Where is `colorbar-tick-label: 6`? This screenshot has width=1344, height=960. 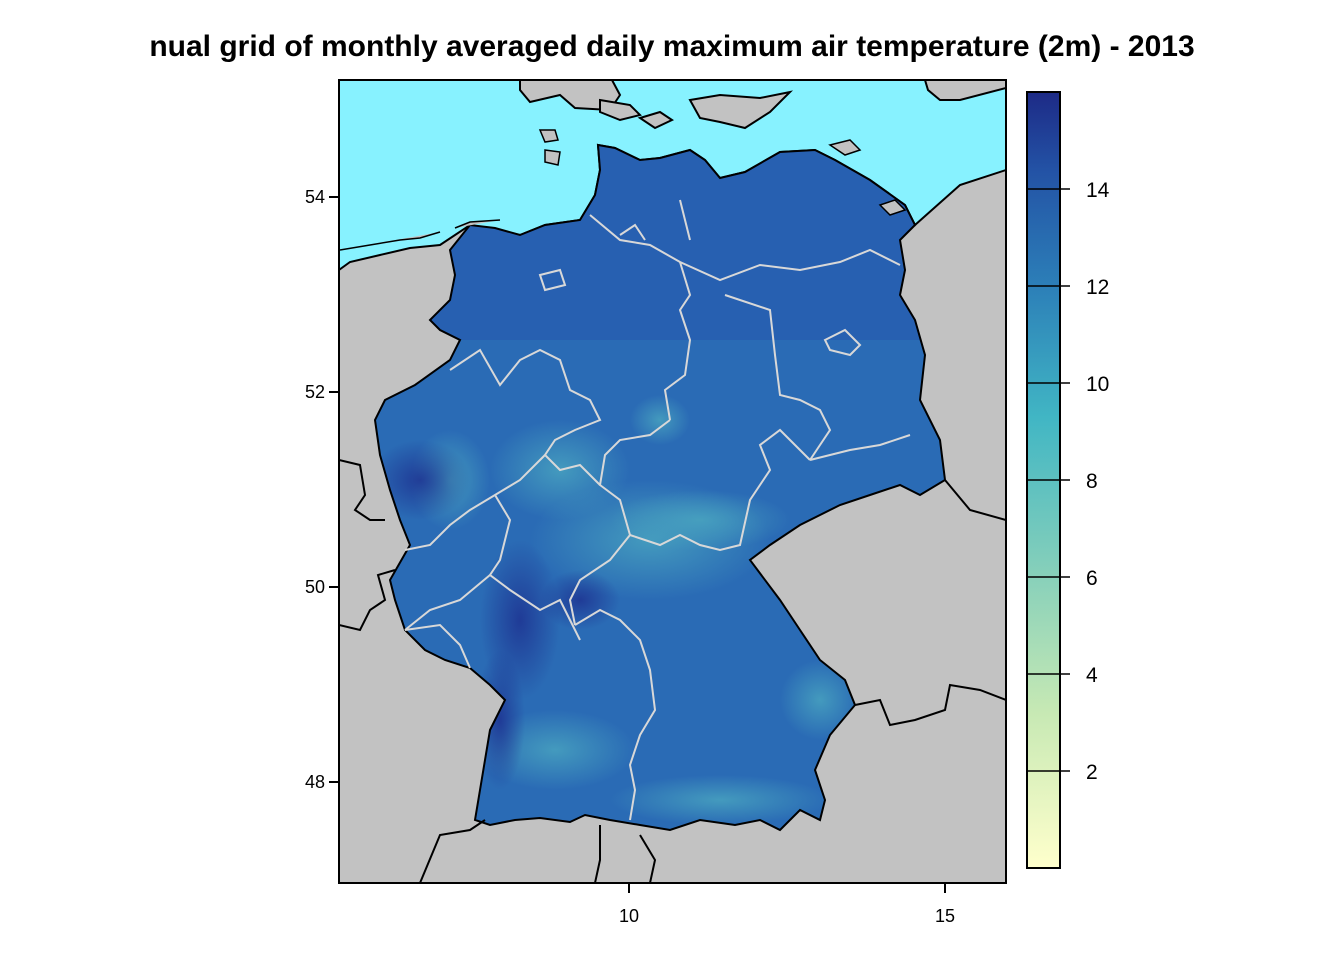
colorbar-tick-label: 6 is located at coordinates (1092, 578).